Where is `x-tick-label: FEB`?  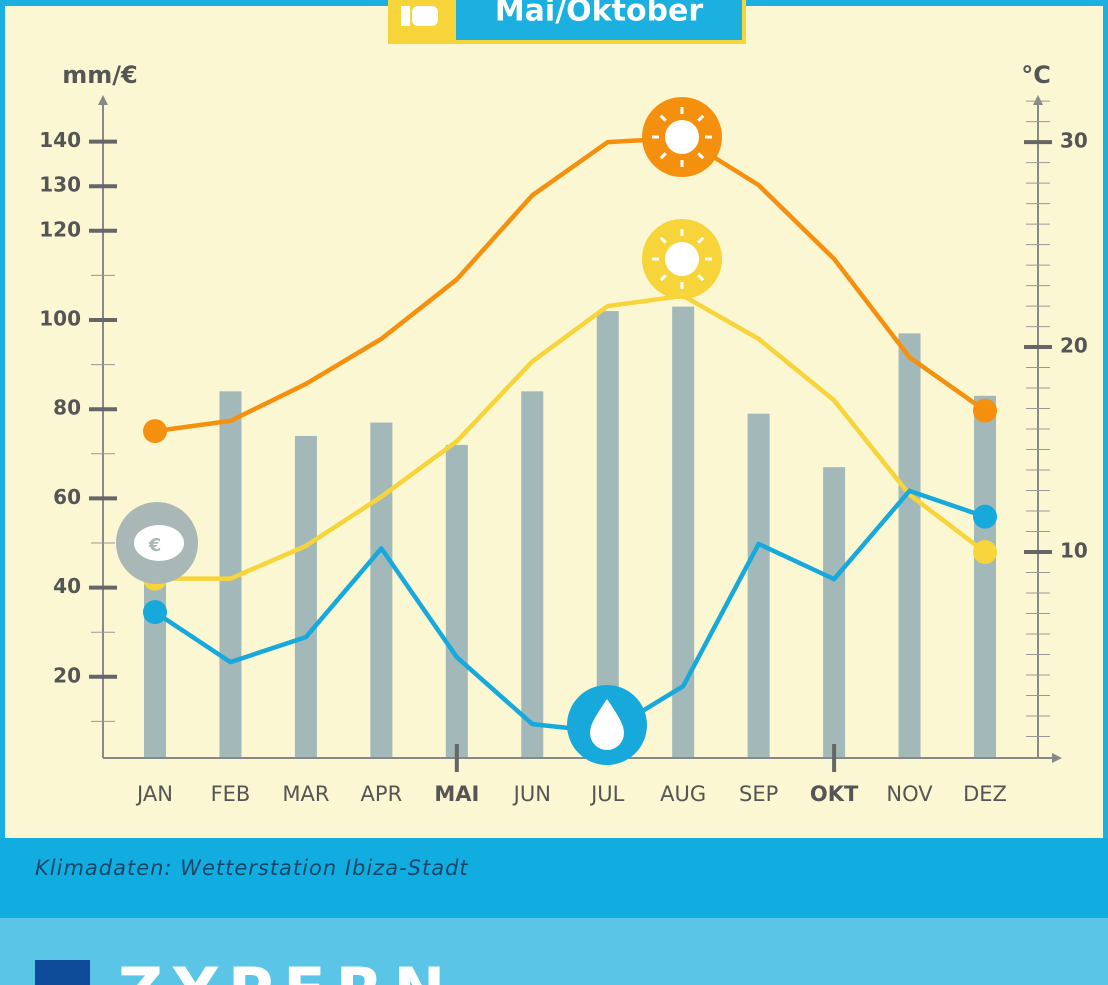
x-tick-label: FEB is located at coordinates (231, 794).